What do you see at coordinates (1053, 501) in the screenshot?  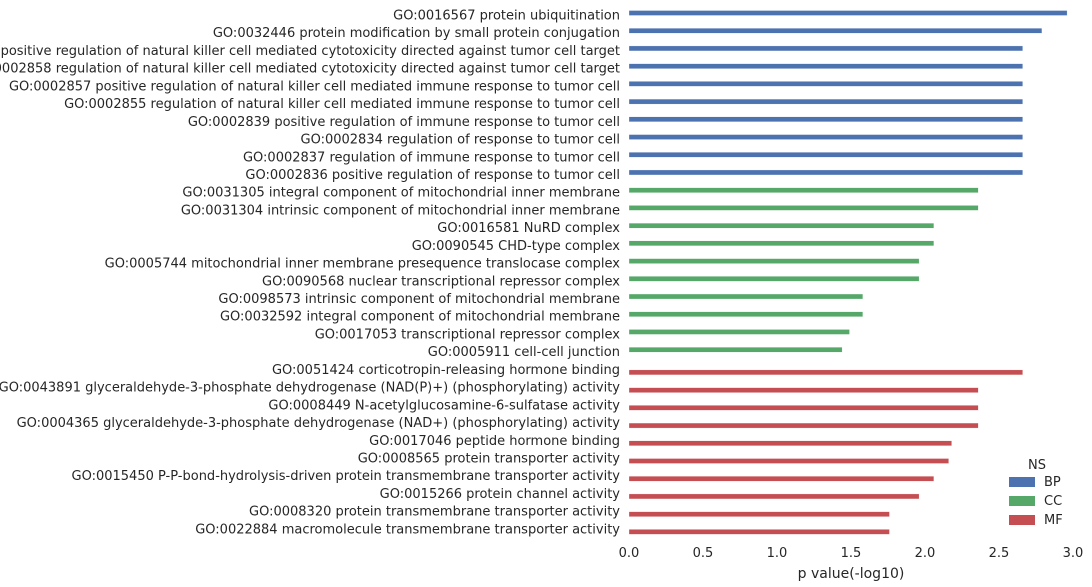 I see `legend-label-cc: CC` at bounding box center [1053, 501].